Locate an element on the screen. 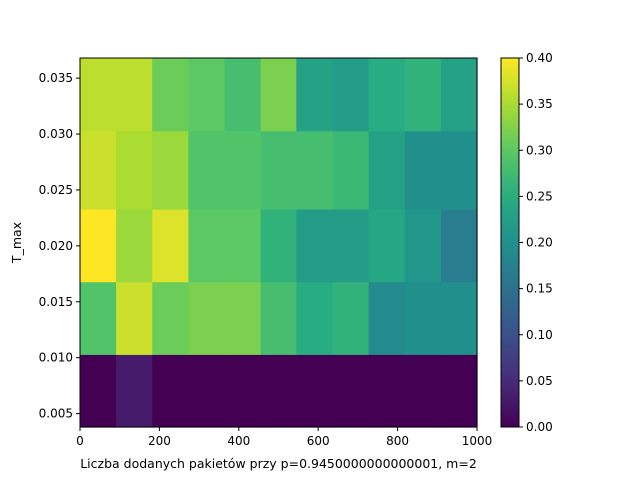 This screenshot has width=640, height=480. y-tick-label: 0.005 is located at coordinates (56, 414).